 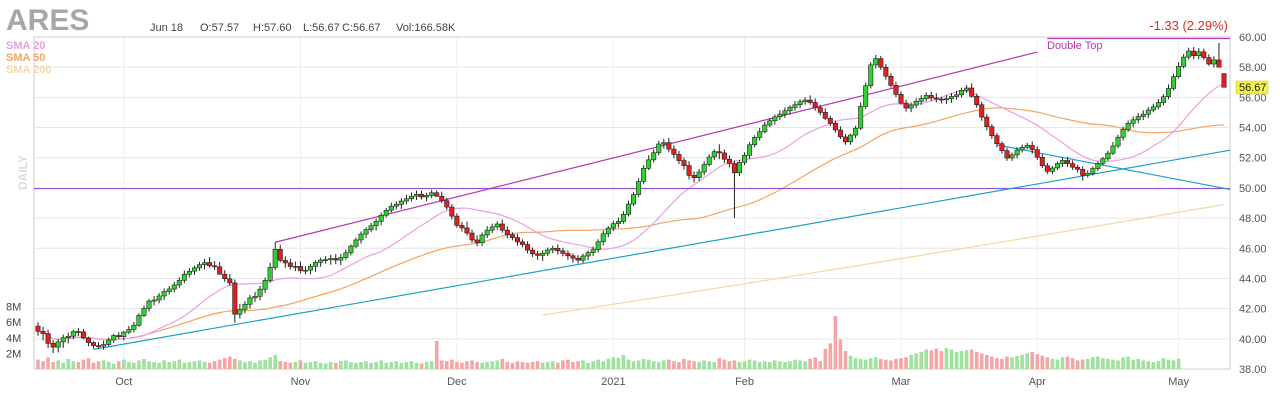 What do you see at coordinates (1253, 279) in the screenshot?
I see `y-tick-label: 44.00` at bounding box center [1253, 279].